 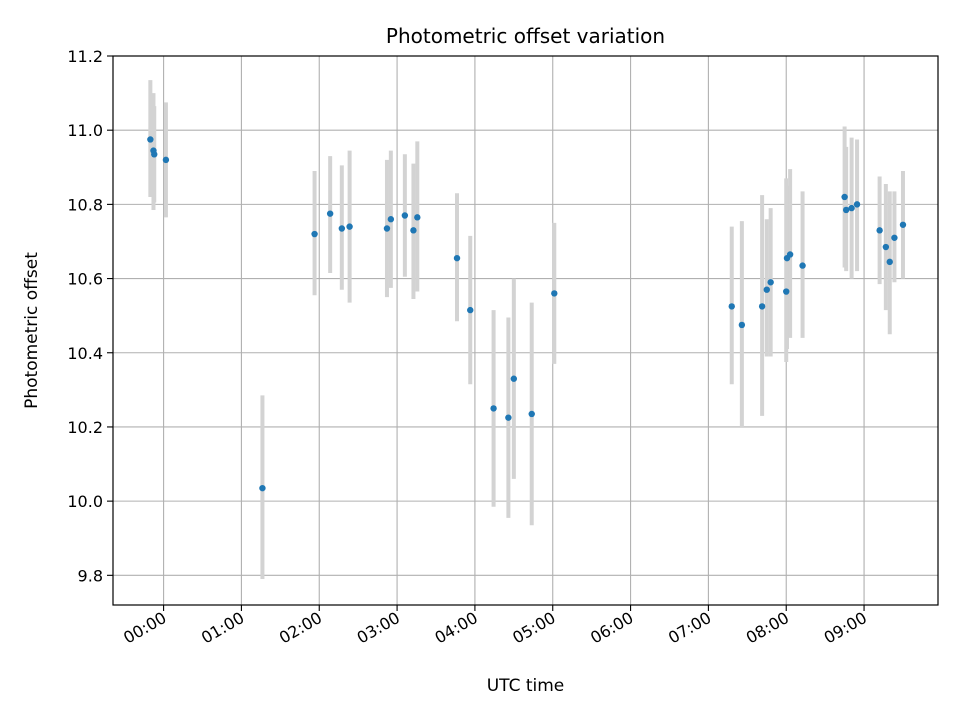 I want to click on chart-title: Photometric offset variation, so click(x=525, y=36).